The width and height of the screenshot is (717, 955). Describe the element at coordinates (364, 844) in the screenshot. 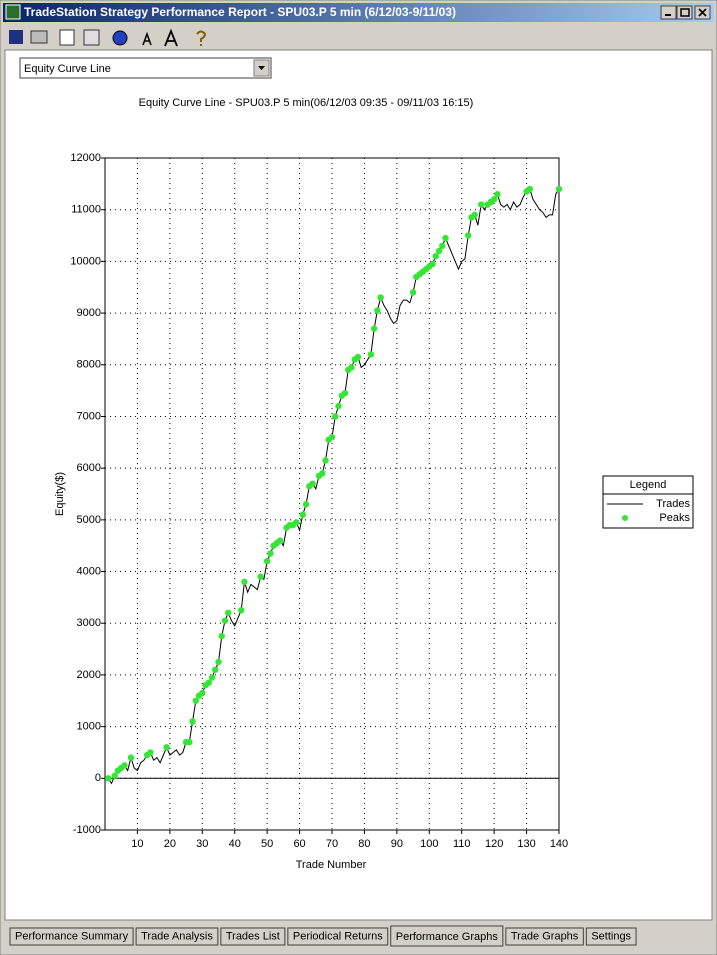

I see `x-tick-label: 80` at that location.